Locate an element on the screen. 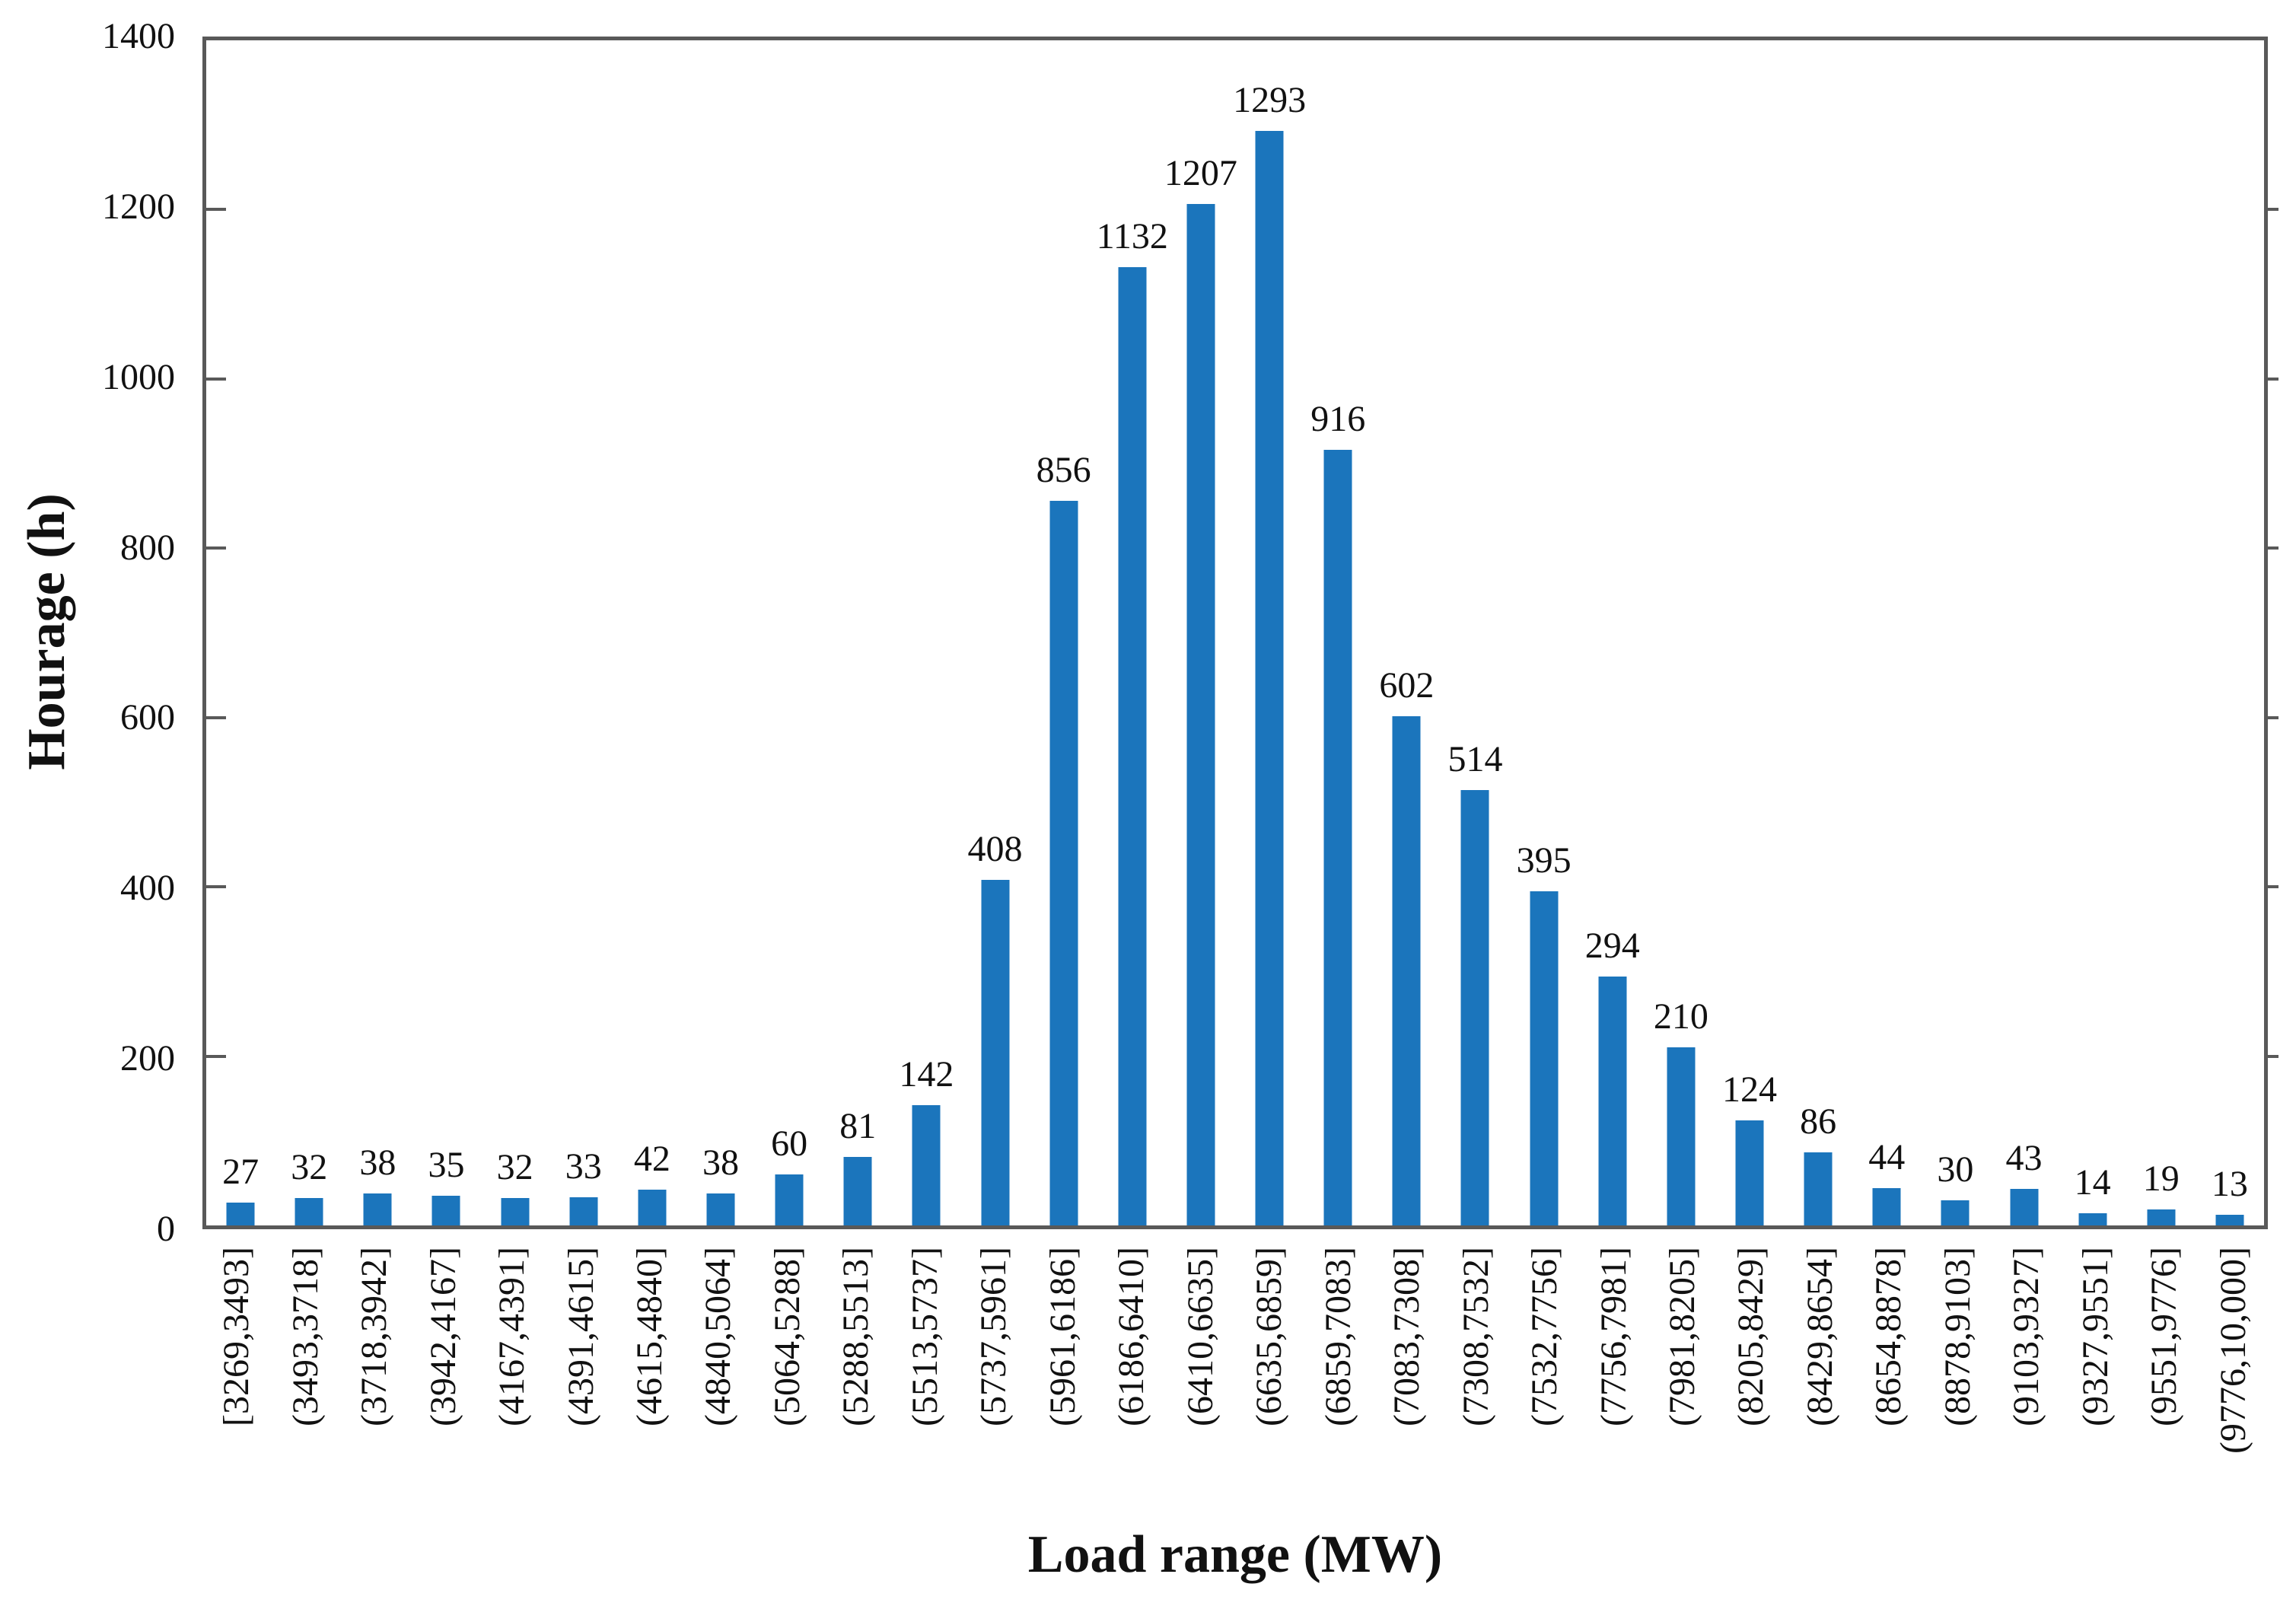 The height and width of the screenshot is (1606, 2296). y-axis-tick-label: 0 is located at coordinates (166, 1229).